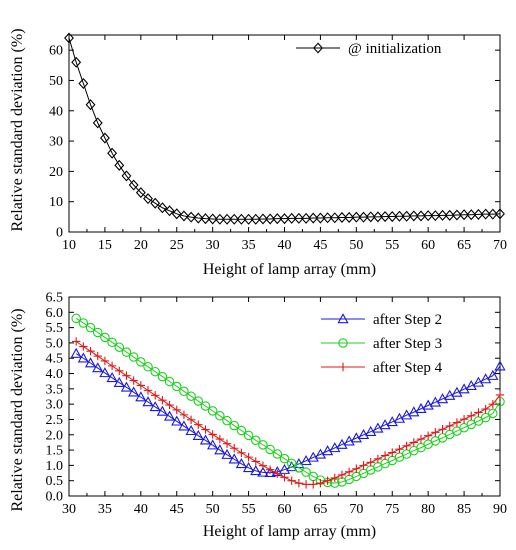 The image size is (516, 550). What do you see at coordinates (55, 374) in the screenshot?
I see `y-tick-label: 4.0` at bounding box center [55, 374].